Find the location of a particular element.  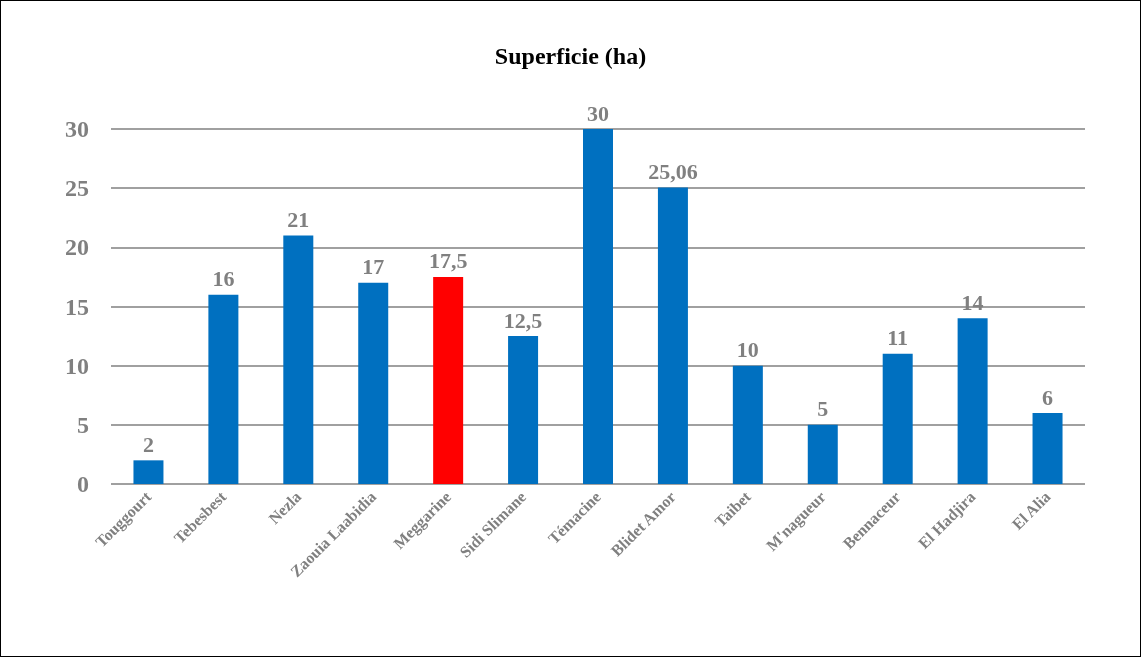

y-tick-label: 25 is located at coordinates (77, 188).